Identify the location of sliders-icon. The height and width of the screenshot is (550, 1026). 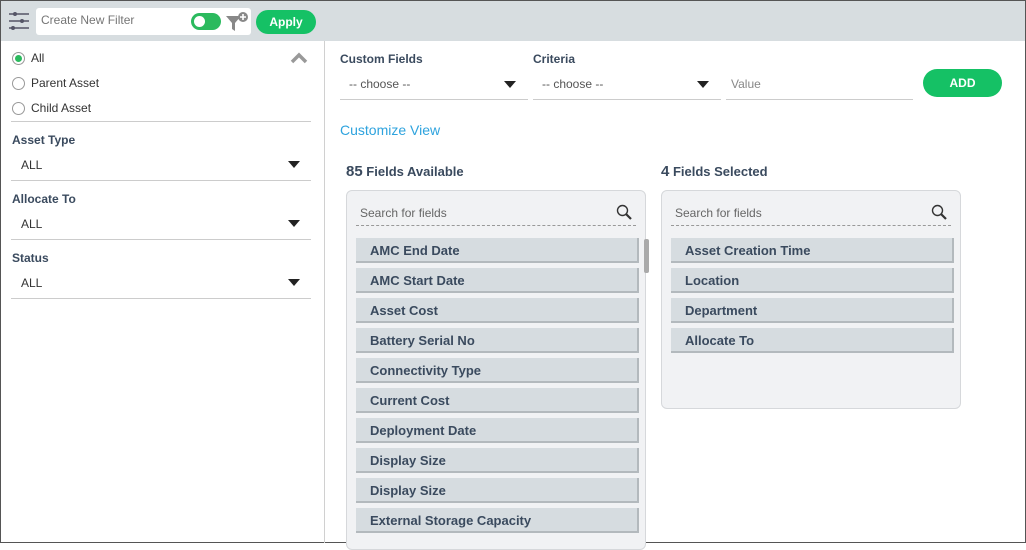
(19, 21).